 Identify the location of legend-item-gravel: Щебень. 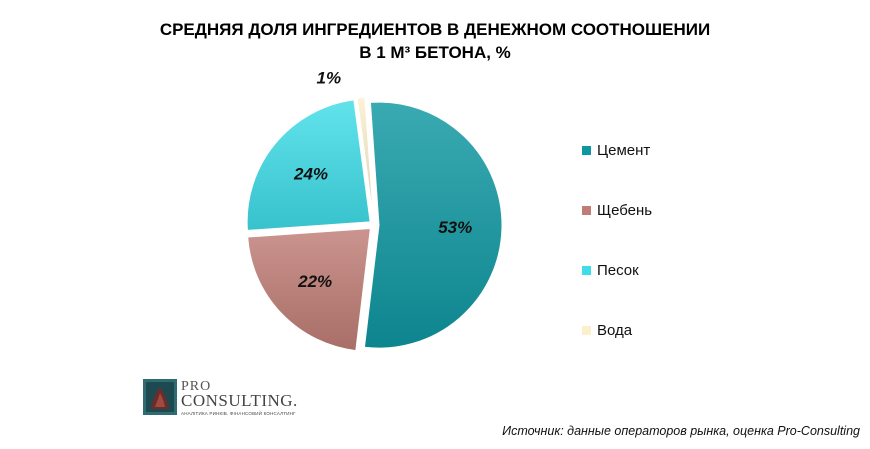
(617, 210).